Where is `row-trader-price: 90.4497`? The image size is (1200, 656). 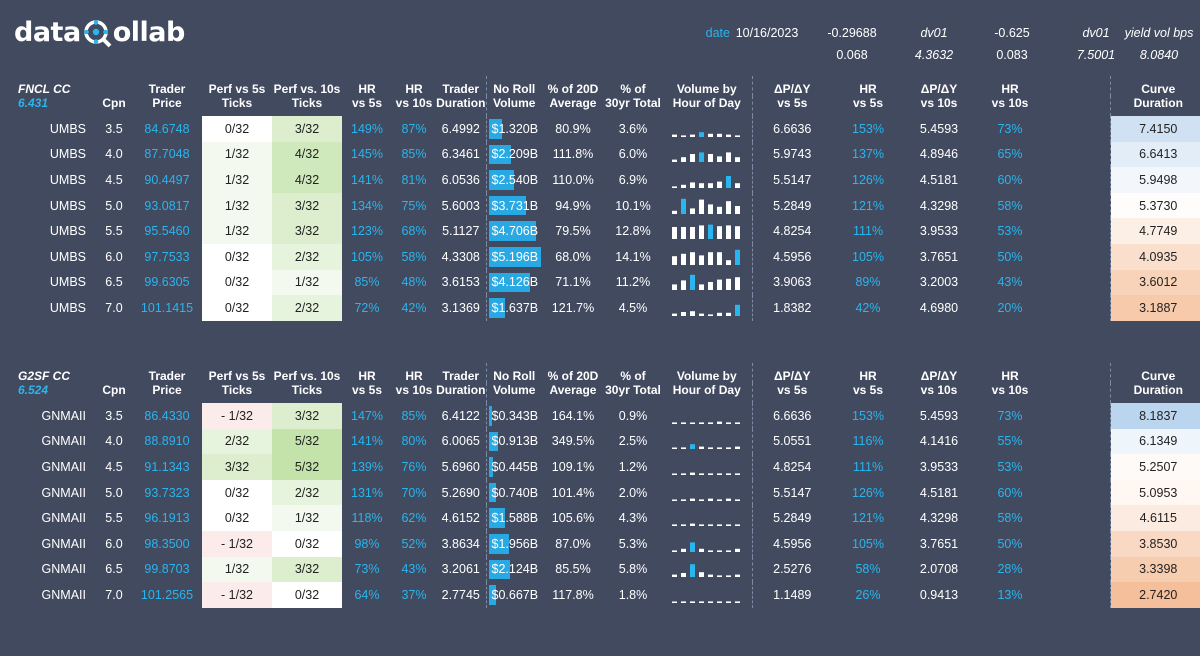
row-trader-price: 90.4497 is located at coordinates (167, 179).